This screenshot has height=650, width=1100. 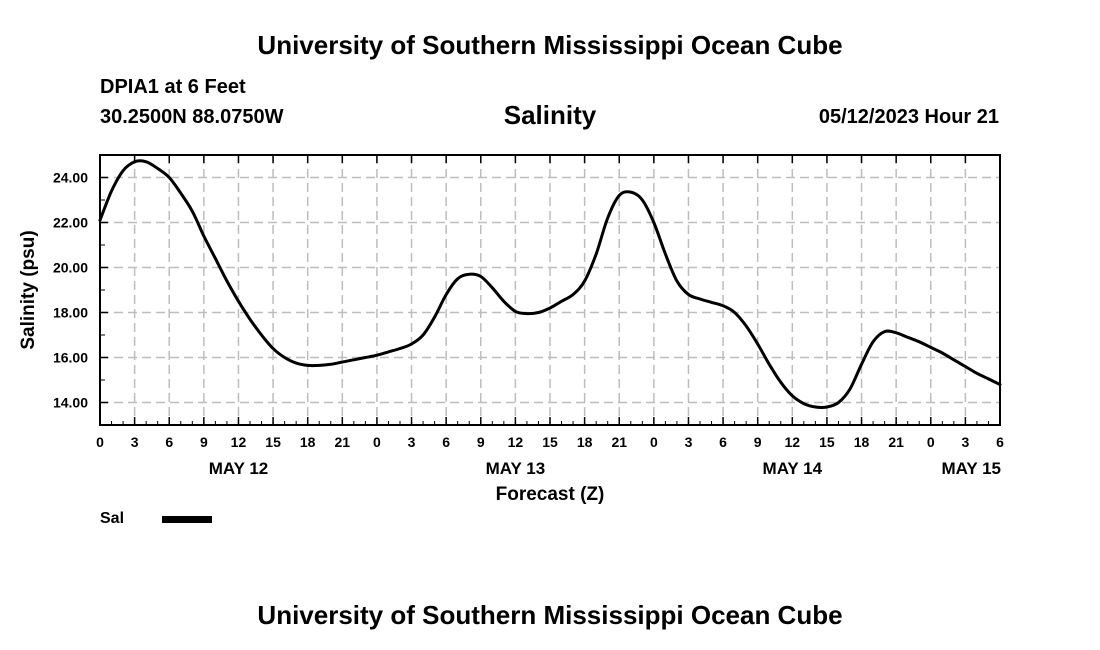 What do you see at coordinates (793, 468) in the screenshot?
I see `date-label: MAY 14` at bounding box center [793, 468].